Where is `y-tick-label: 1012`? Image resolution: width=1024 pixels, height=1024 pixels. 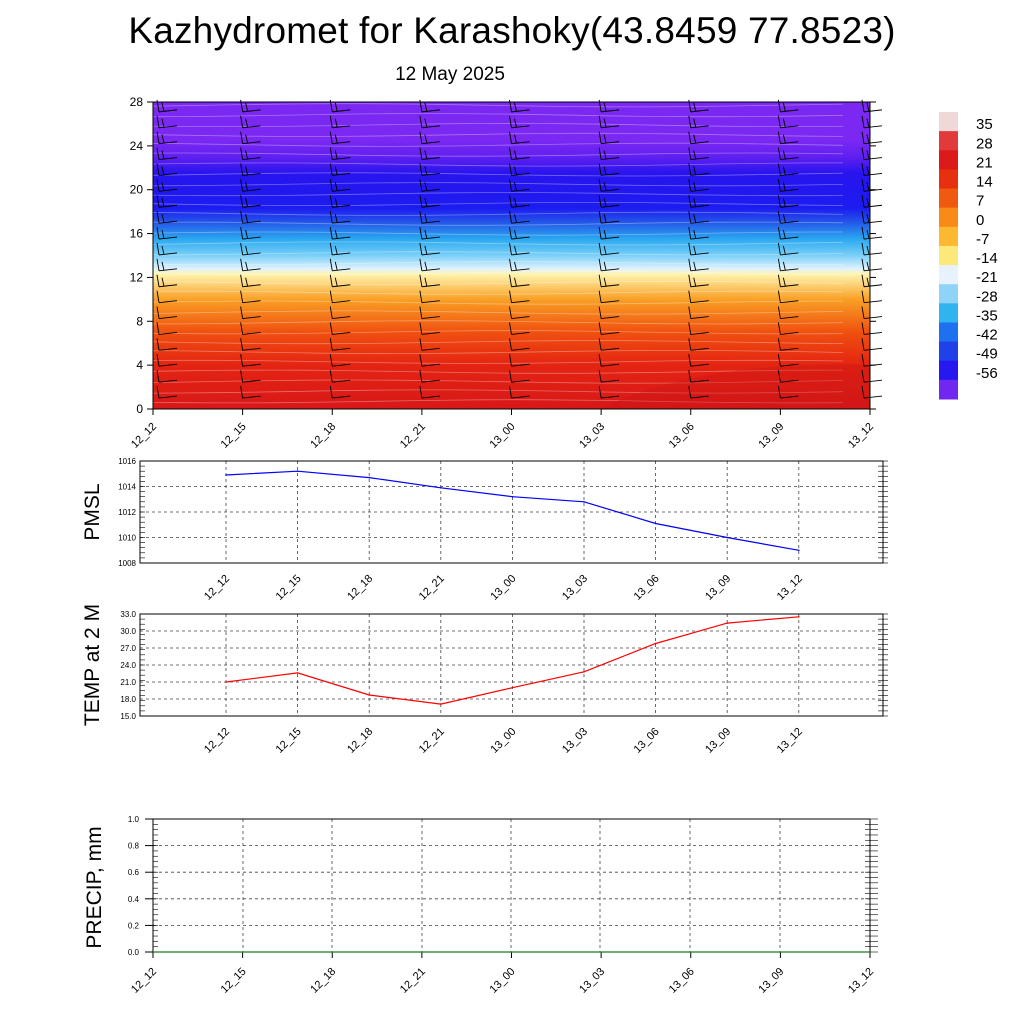
y-tick-label: 1012 is located at coordinates (127, 512).